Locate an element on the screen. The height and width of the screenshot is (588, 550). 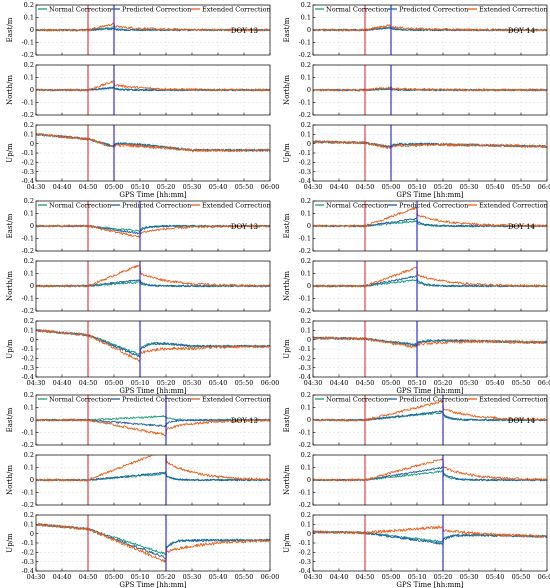
legend-entry-predicted: Predicted Correction is located at coordinates (433, 10).